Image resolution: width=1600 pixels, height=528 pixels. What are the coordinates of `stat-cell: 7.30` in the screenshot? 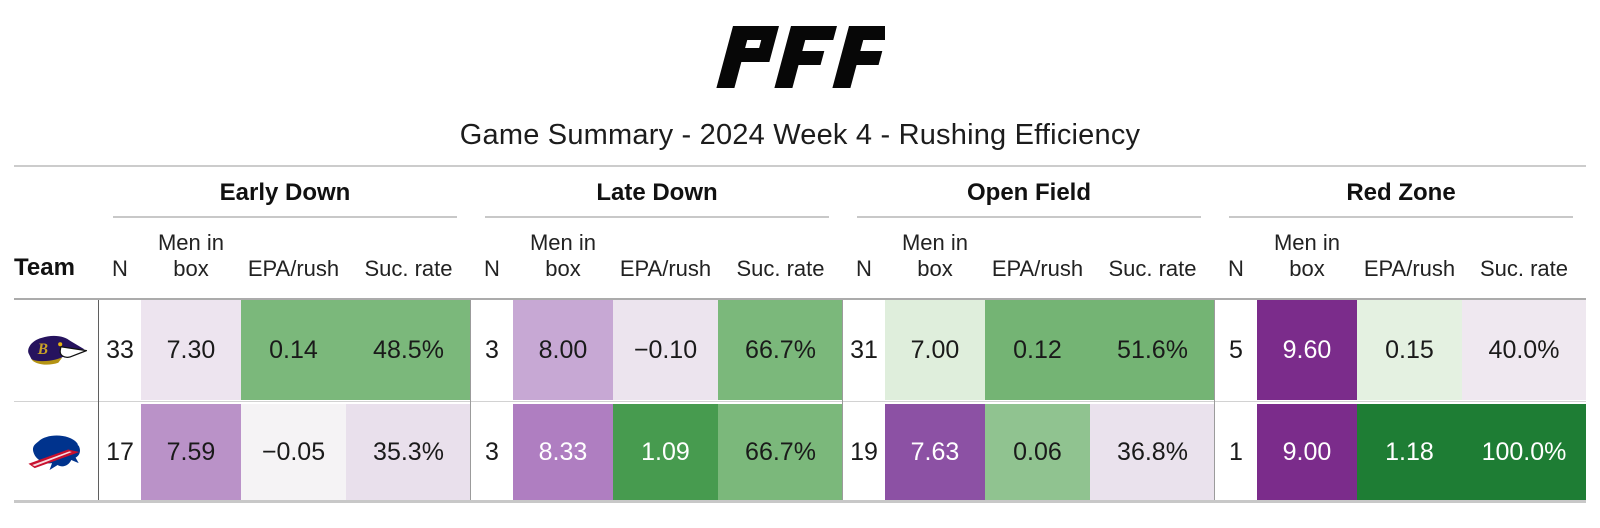 It's located at (191, 350).